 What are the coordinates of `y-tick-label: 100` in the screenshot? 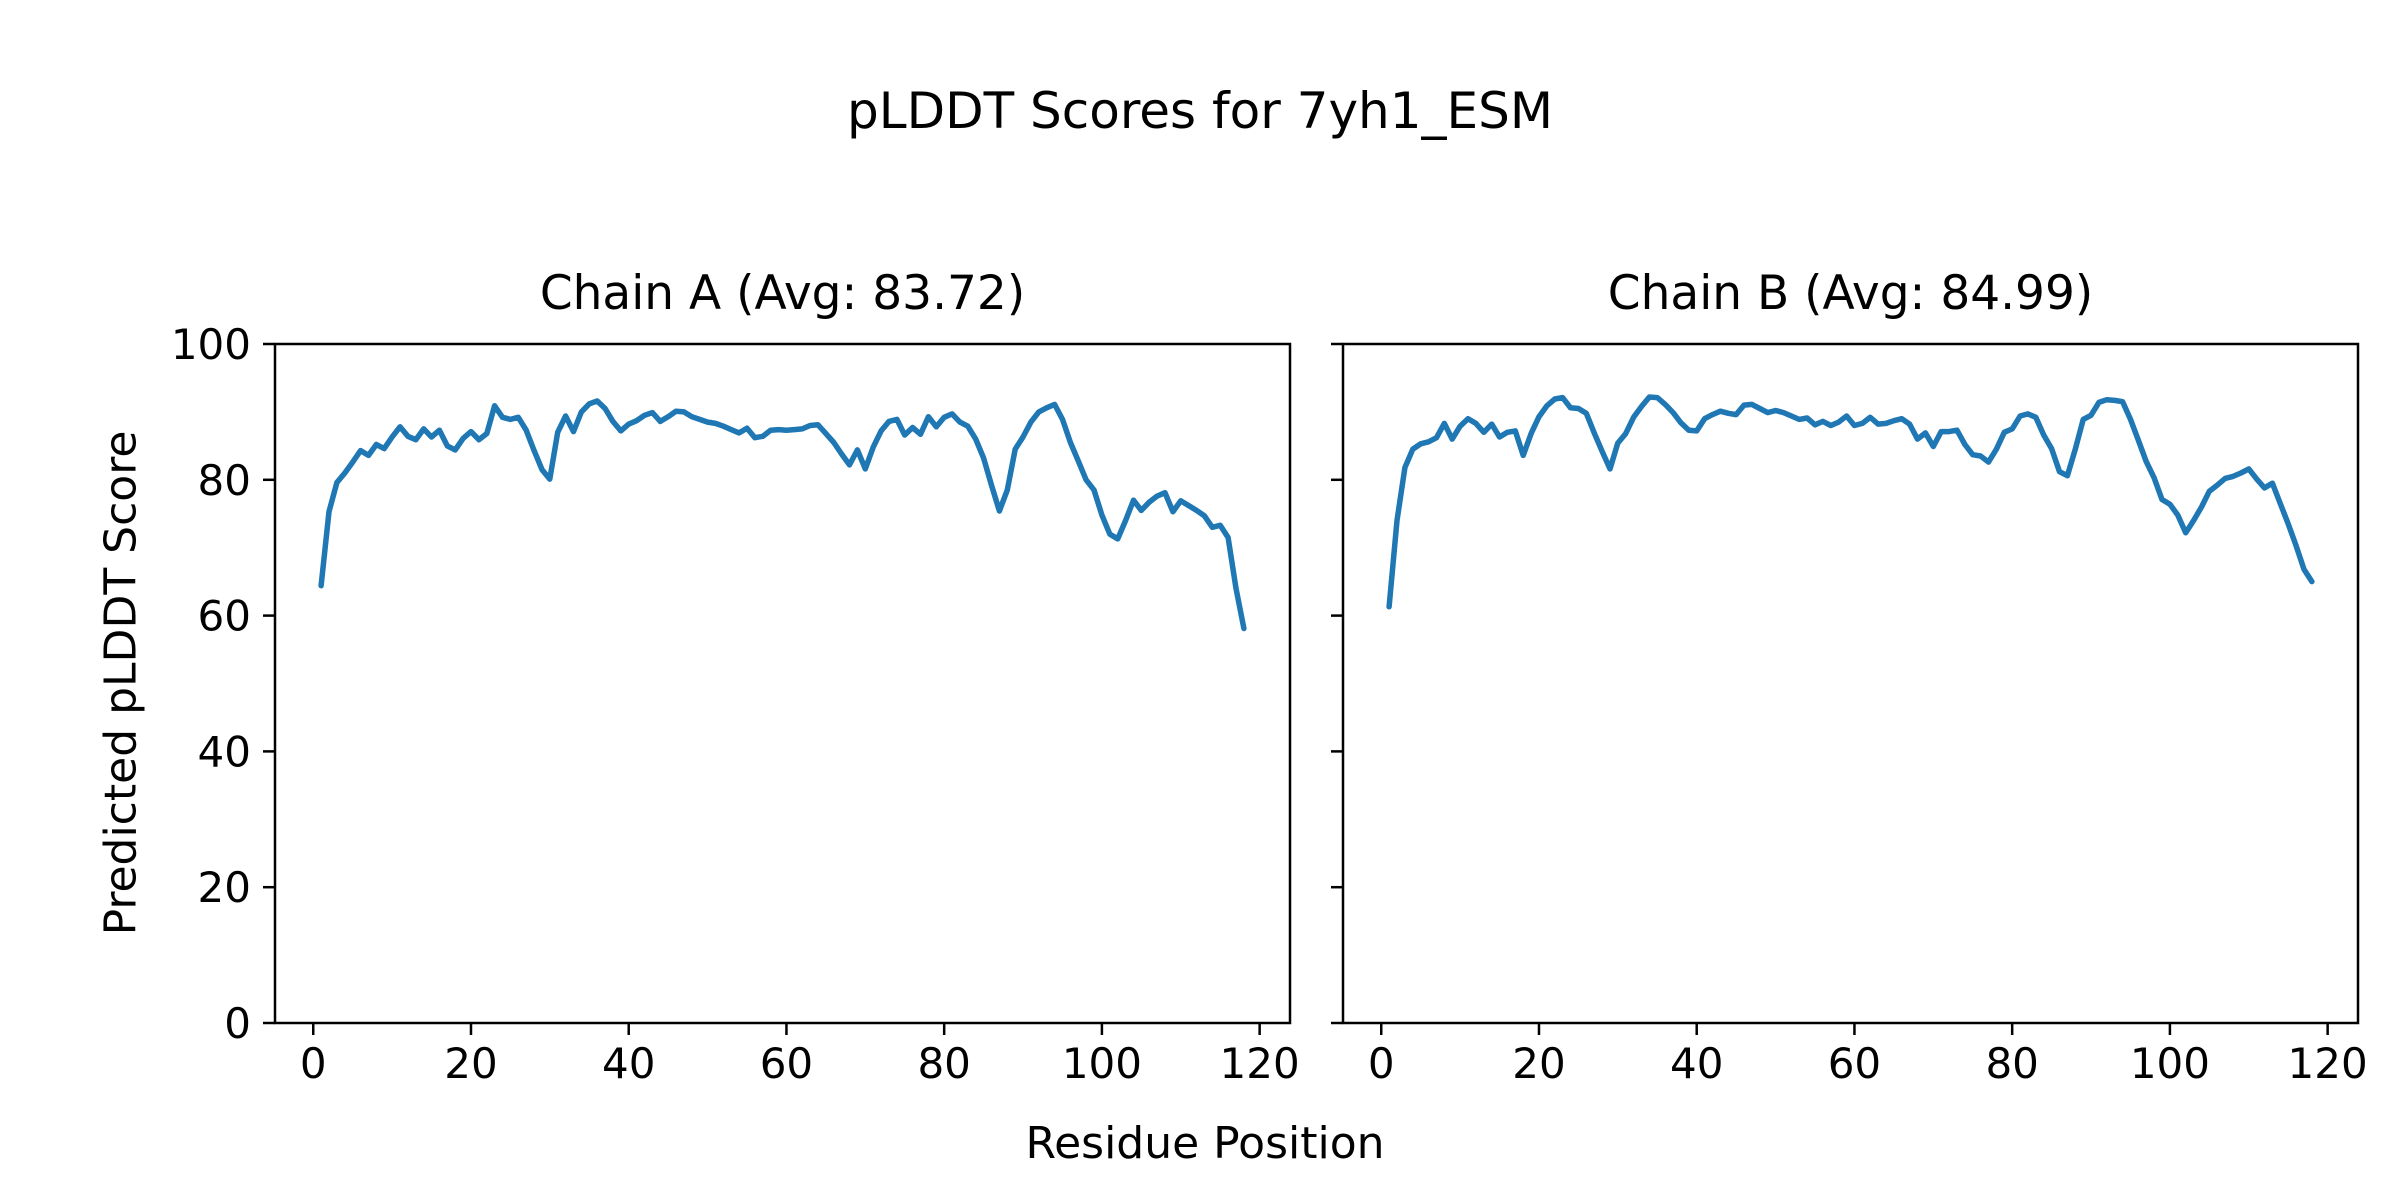 It's located at (211, 344).